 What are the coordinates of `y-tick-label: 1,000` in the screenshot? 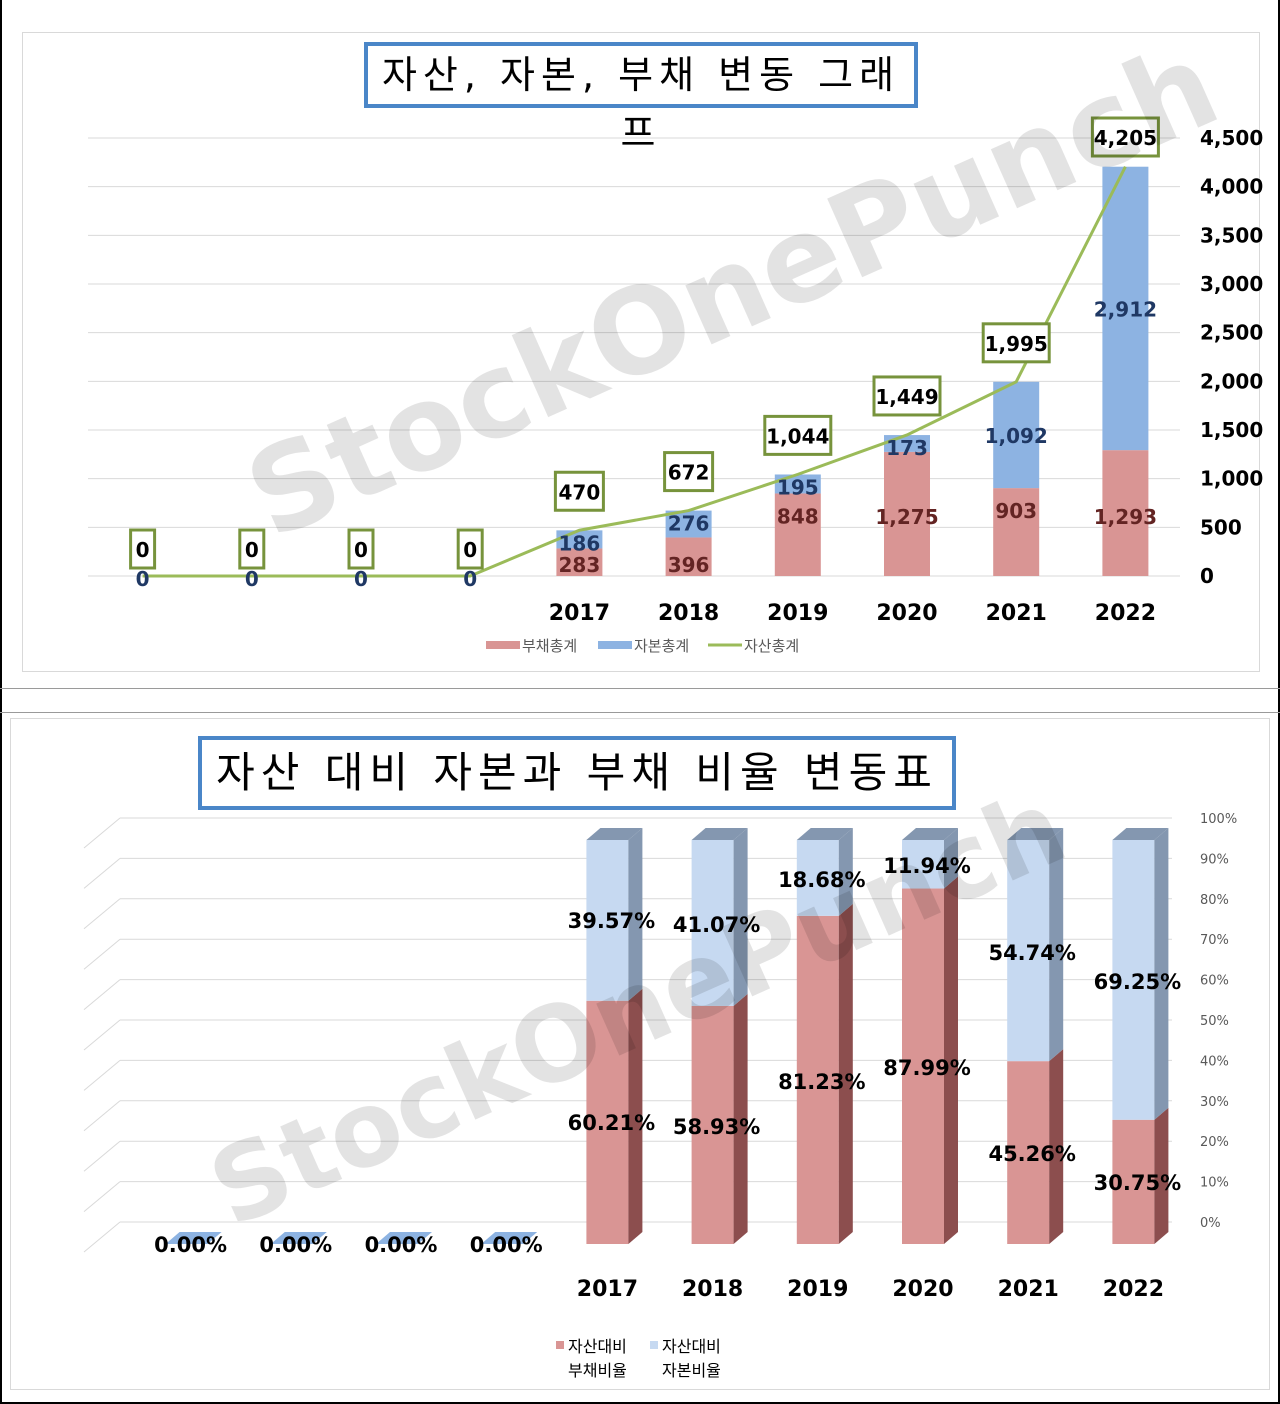 It's located at (1231, 479).